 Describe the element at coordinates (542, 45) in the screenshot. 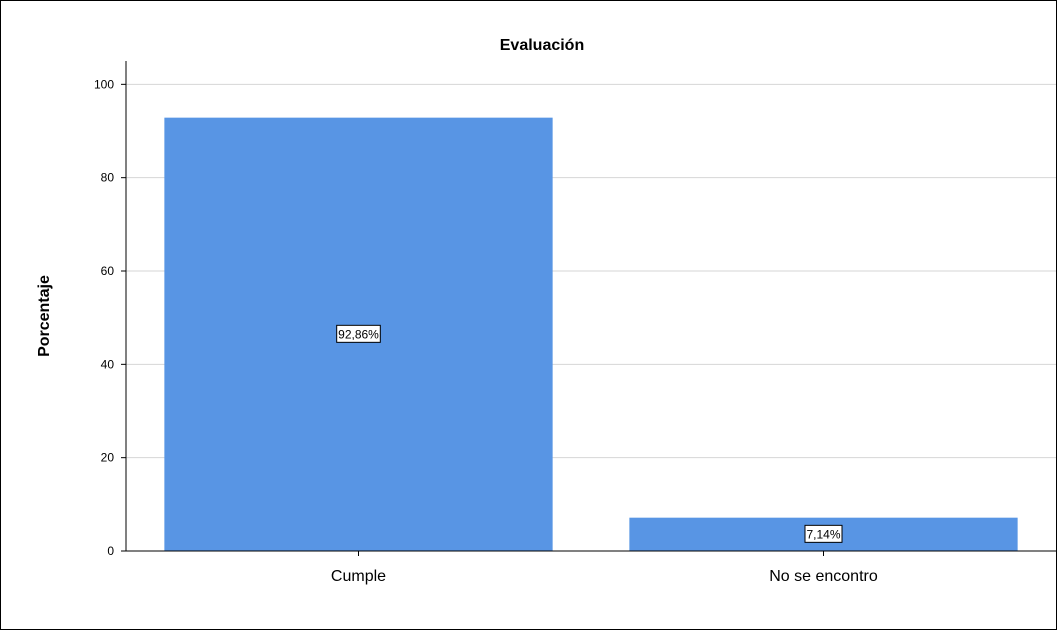

I see `chart-title: Evaluación` at that location.